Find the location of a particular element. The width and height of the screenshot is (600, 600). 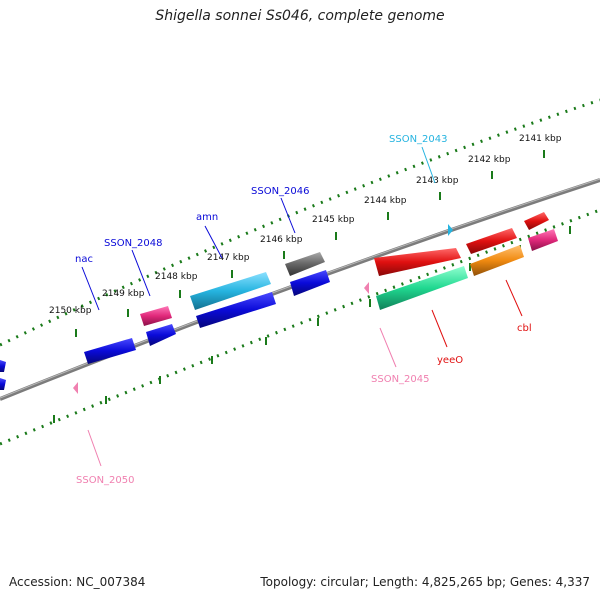

map-title: Shigella sonnei Ss046, complete genome is located at coordinates (300, 16).